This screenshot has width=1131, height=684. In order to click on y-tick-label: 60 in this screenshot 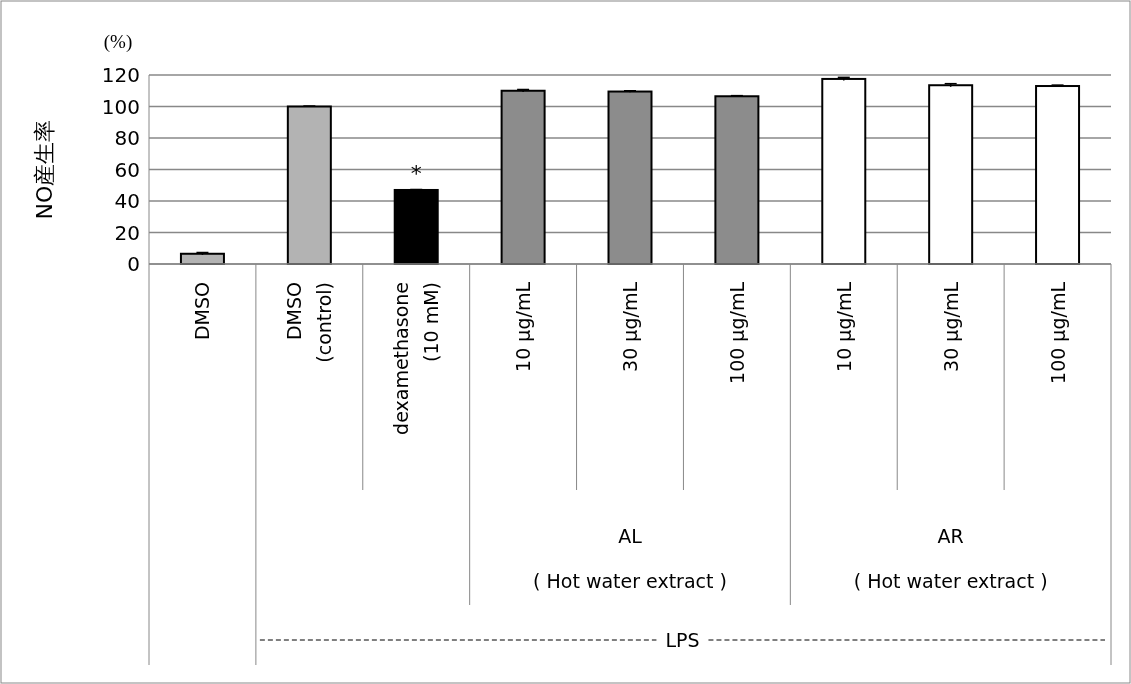, I will do `click(127, 169)`.